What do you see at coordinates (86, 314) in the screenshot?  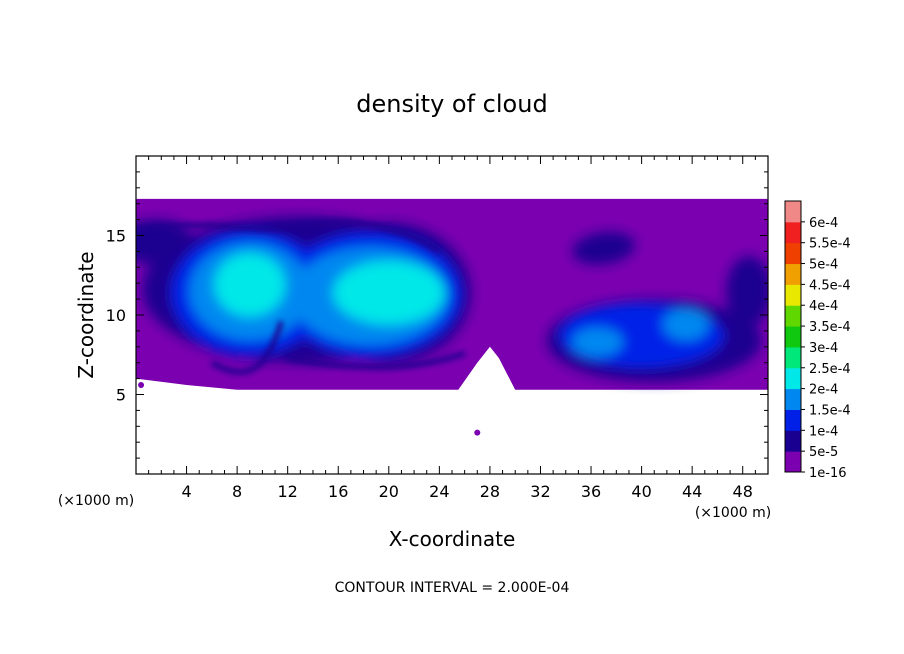 I see `y-axis-label: Z-coordinate` at bounding box center [86, 314].